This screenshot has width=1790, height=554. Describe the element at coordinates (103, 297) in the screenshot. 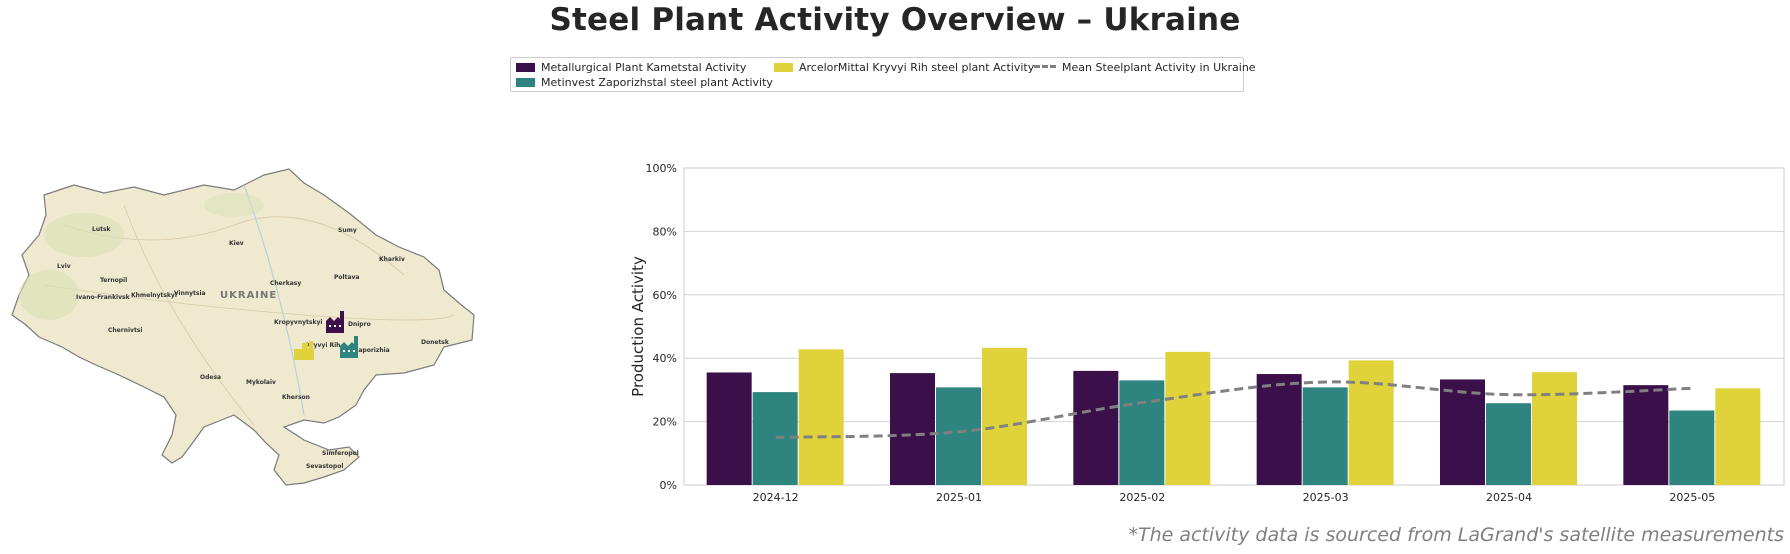

I see `city-label: Ivano-Frankivsk` at that location.